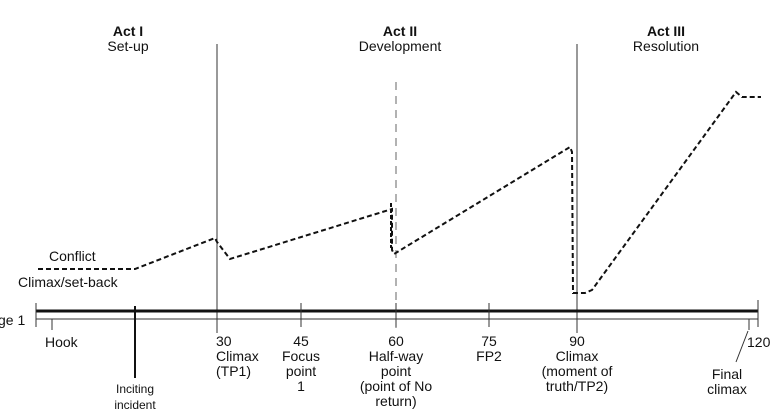 This screenshot has width=779, height=420. What do you see at coordinates (727, 374) in the screenshot?
I see `marker-final-line-1: Final` at bounding box center [727, 374].